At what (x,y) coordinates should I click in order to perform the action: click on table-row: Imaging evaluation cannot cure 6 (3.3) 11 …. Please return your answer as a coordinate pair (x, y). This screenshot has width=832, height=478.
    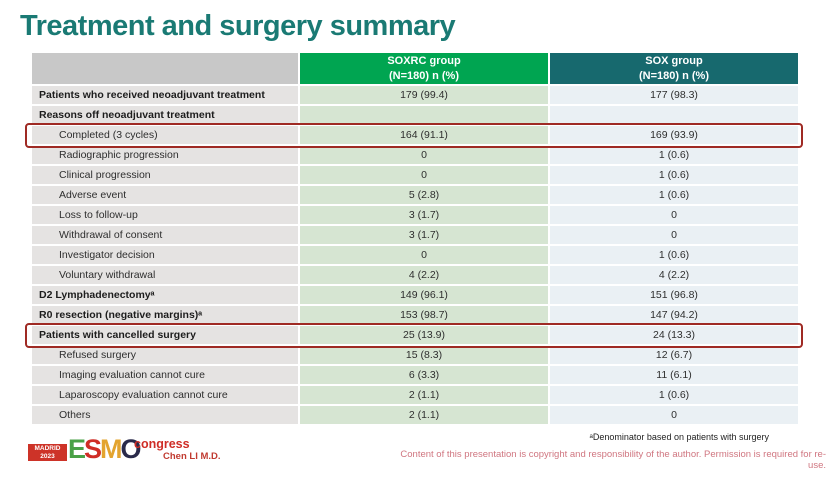
    Looking at the image, I should click on (415, 375).